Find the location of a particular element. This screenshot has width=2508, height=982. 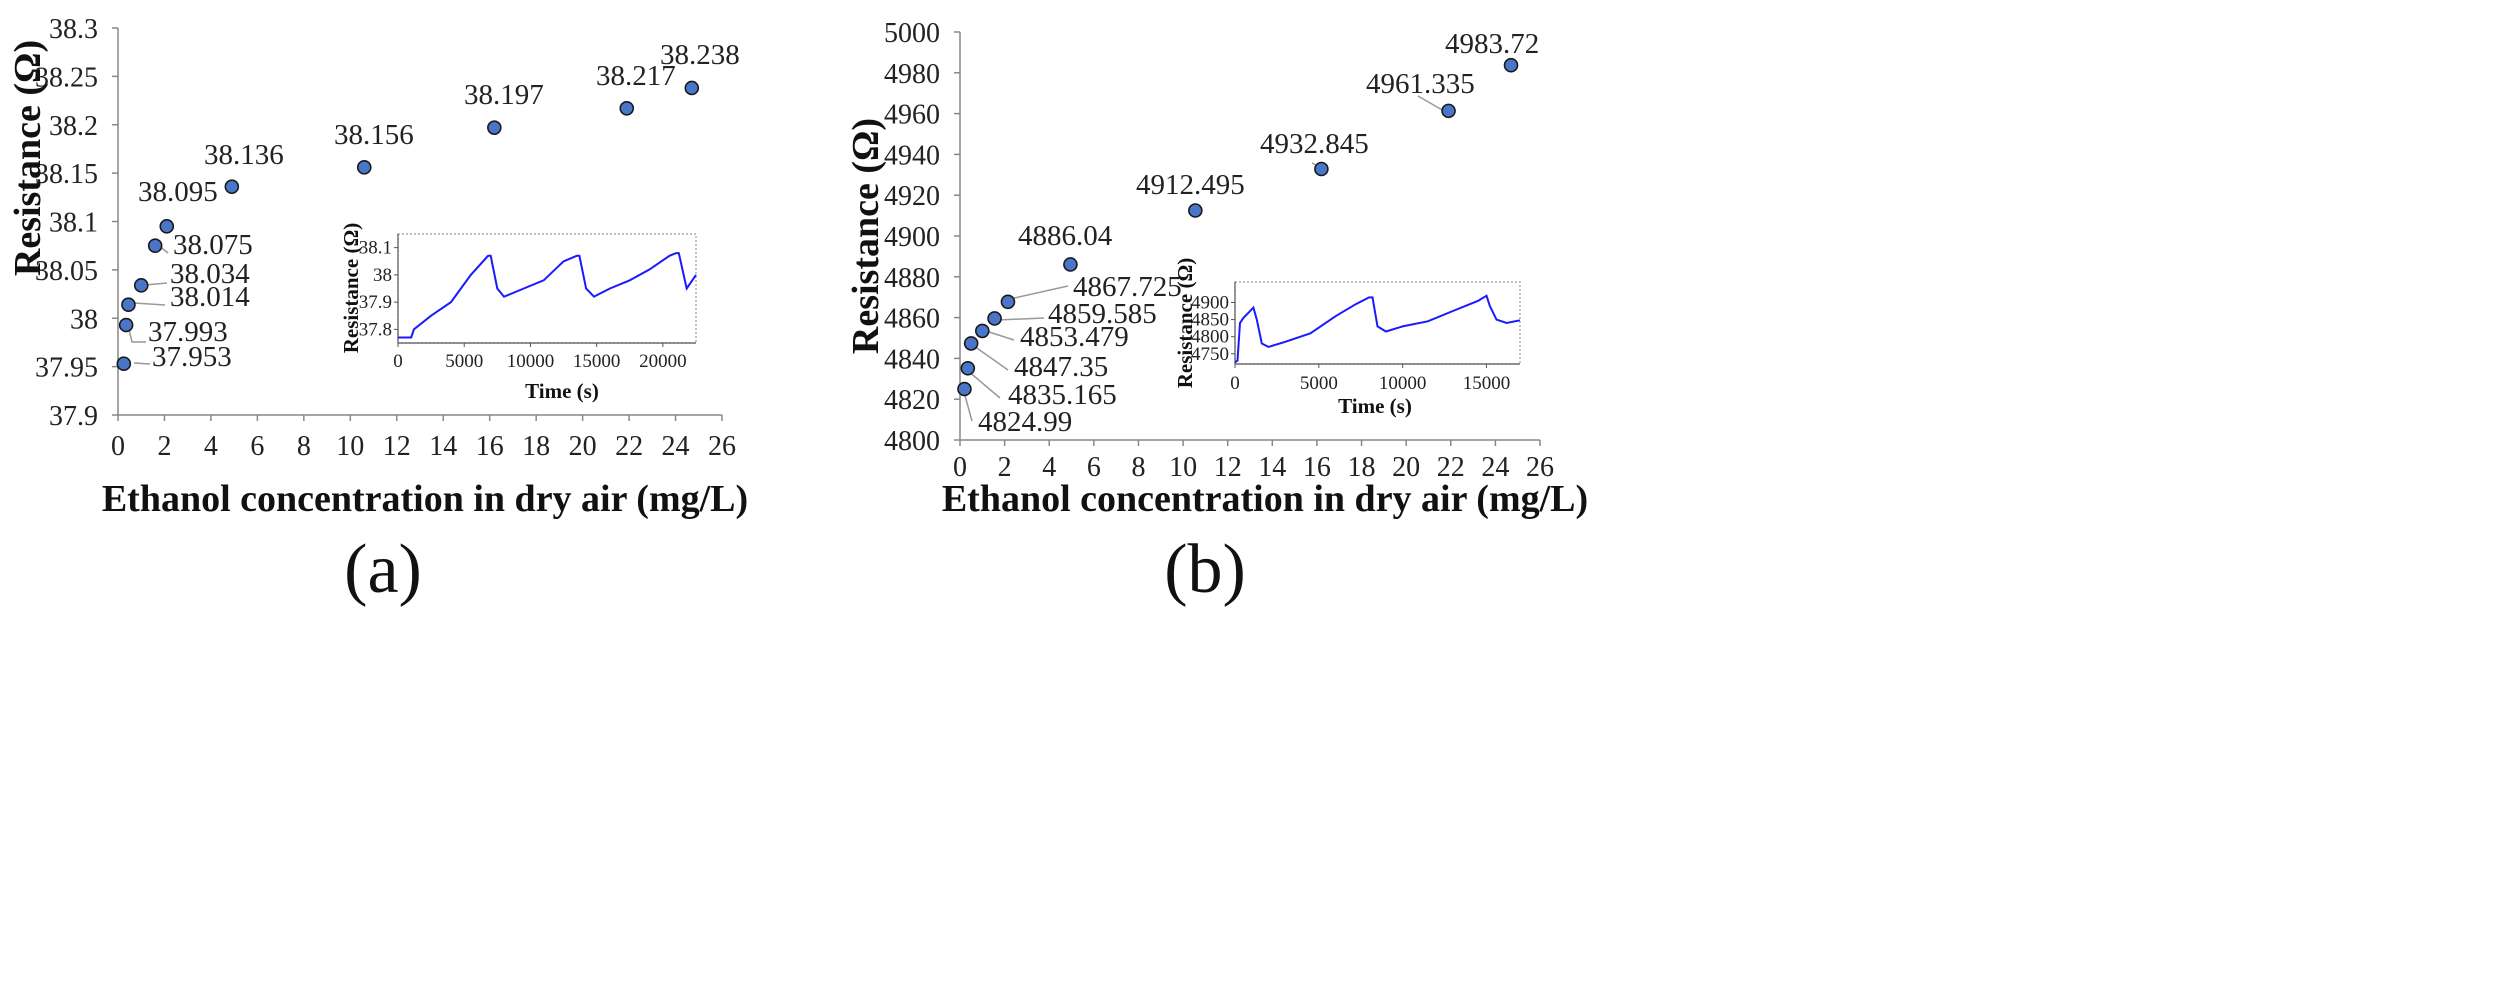

y-tick-label: 4960 is located at coordinates (912, 115).